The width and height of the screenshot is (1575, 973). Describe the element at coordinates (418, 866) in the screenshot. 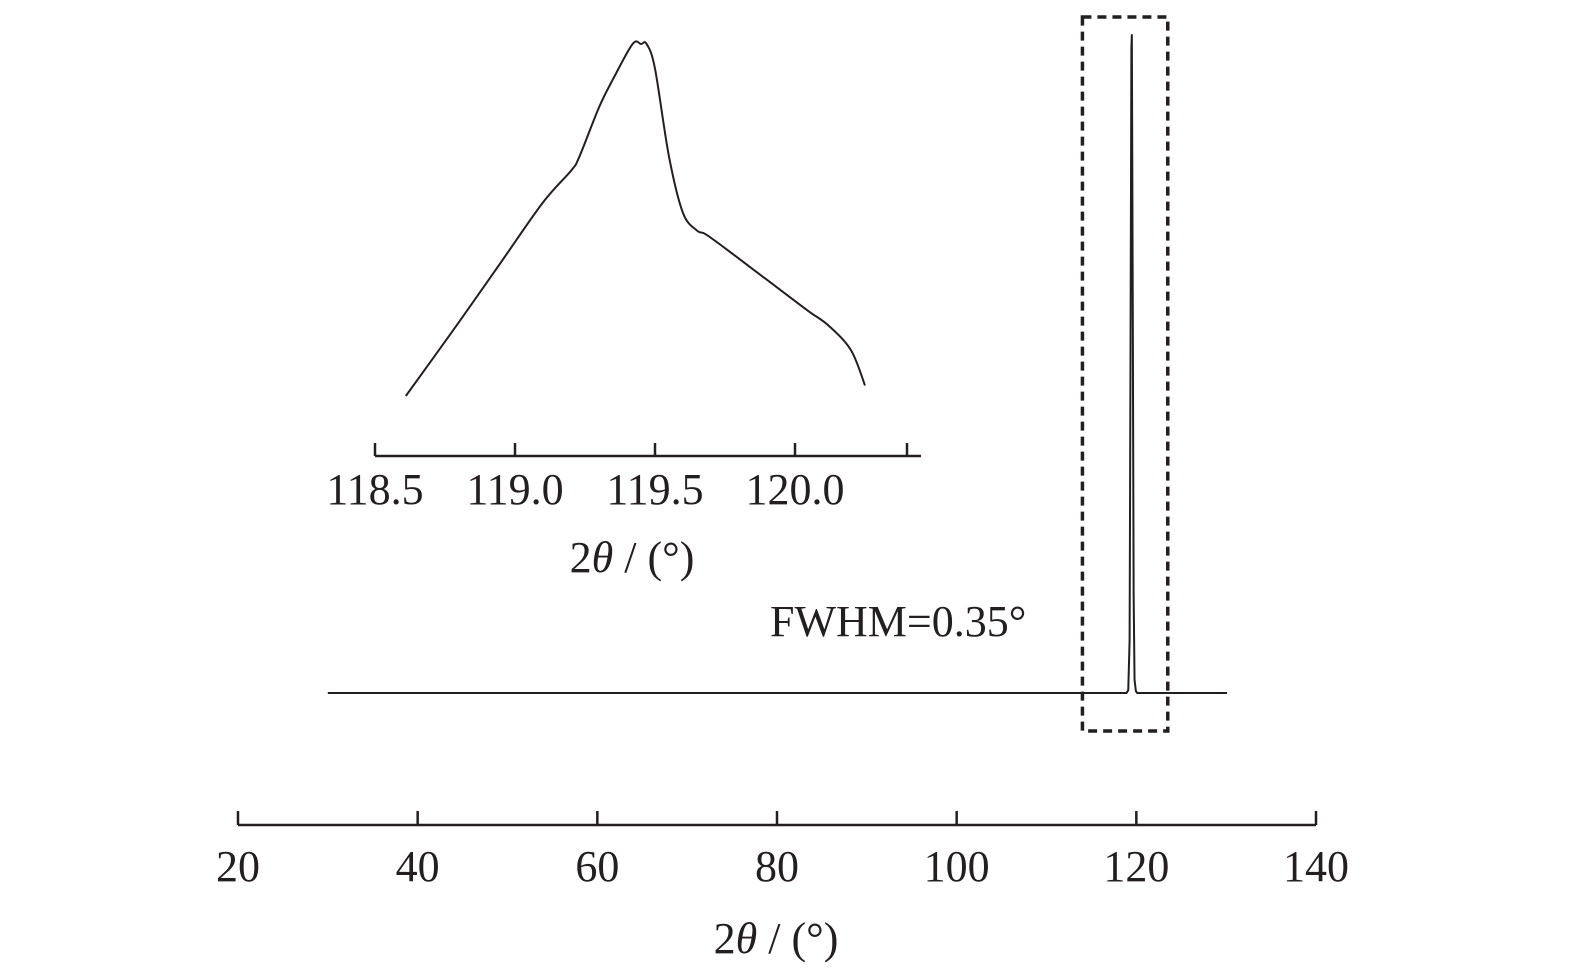

I see `main-x-tick-label: 40` at that location.